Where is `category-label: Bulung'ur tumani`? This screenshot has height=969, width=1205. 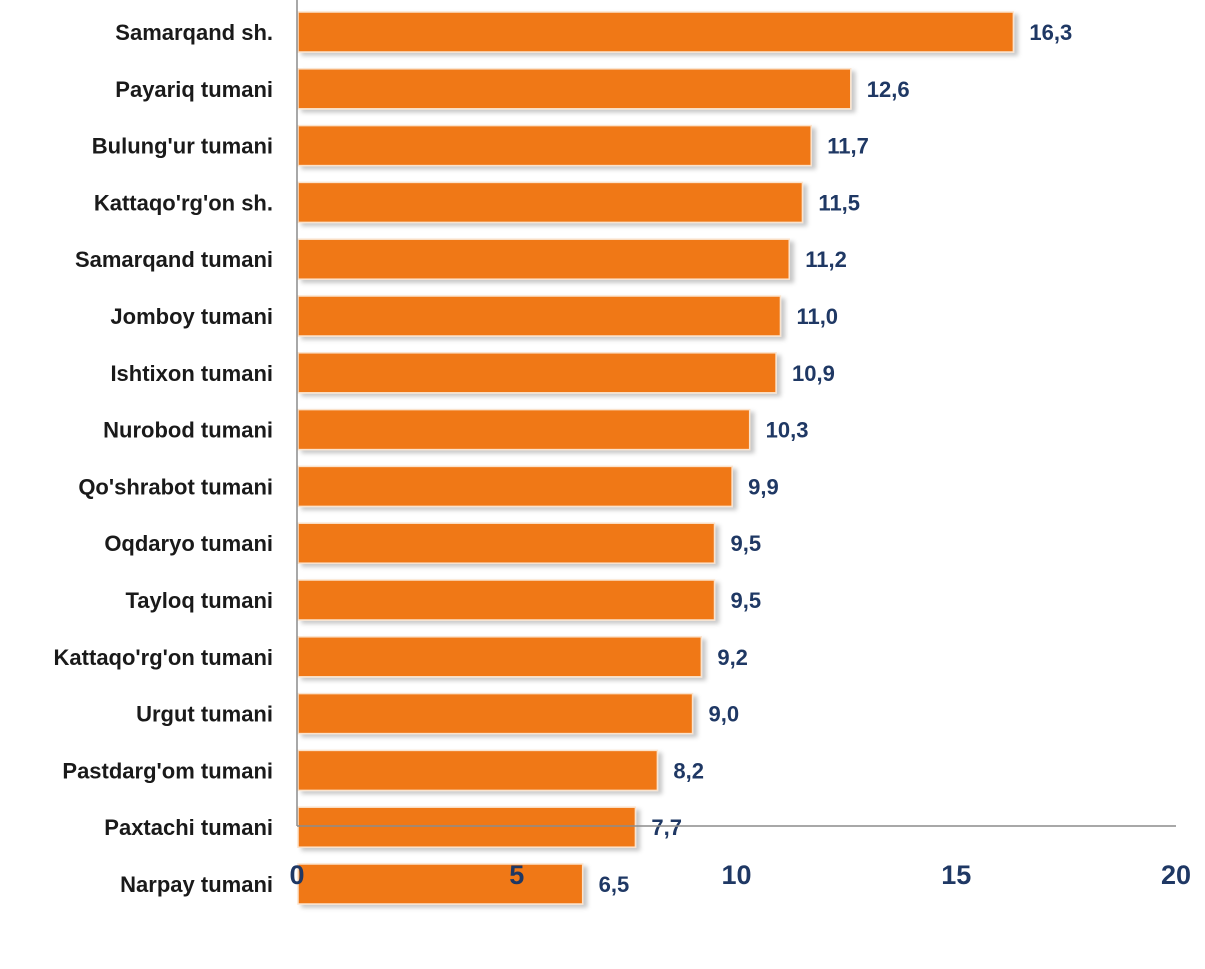
category-label: Bulung'ur tumani is located at coordinates (182, 146).